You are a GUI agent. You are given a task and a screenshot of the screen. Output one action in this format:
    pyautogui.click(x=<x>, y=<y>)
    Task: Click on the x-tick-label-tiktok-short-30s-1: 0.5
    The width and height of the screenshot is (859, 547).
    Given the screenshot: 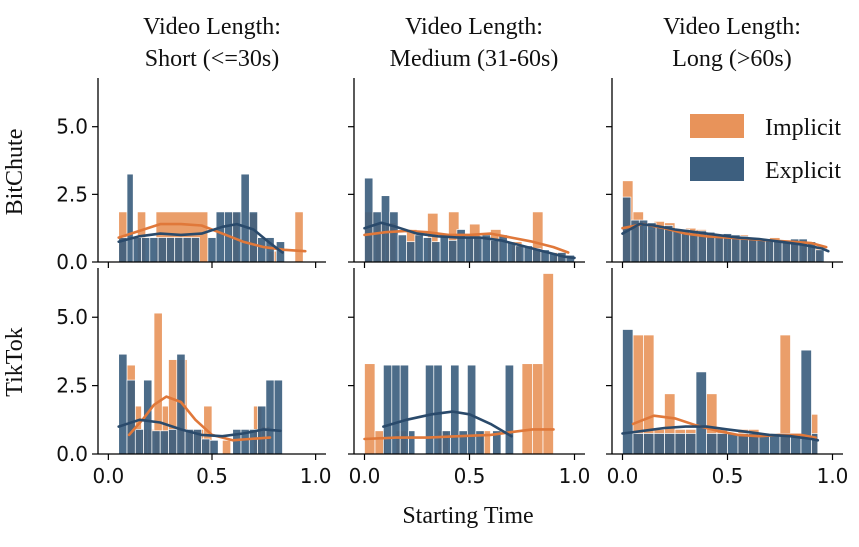 What is the action you would take?
    pyautogui.click(x=212, y=476)
    